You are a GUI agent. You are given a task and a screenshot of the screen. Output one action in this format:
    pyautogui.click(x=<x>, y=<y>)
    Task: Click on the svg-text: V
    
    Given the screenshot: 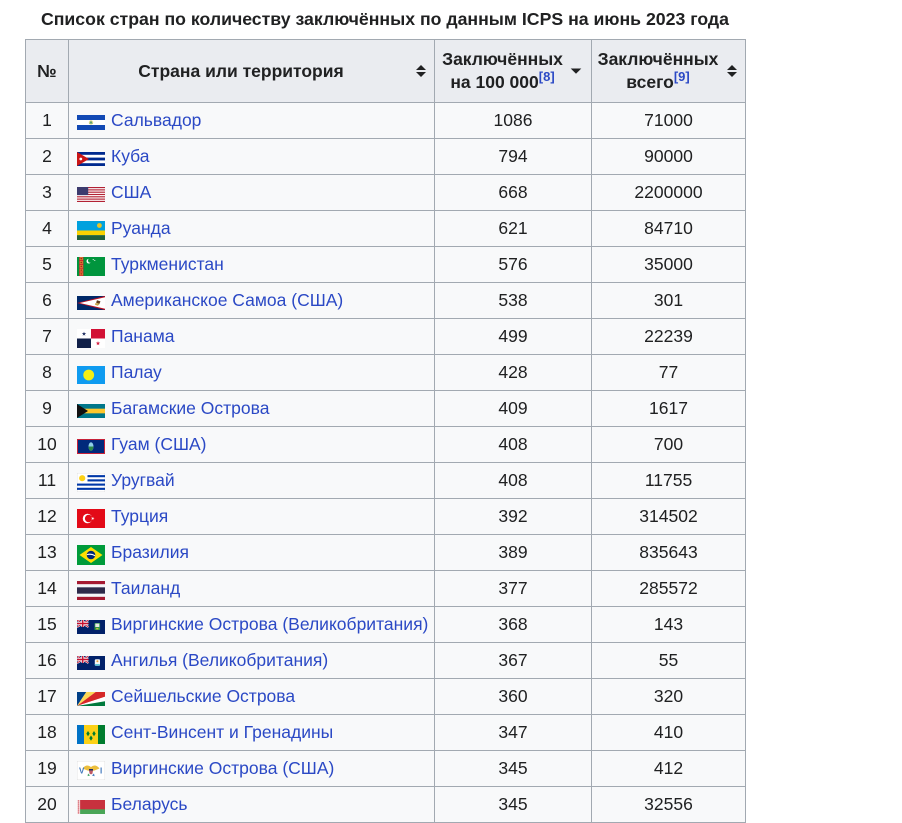 What is the action you would take?
    pyautogui.click(x=82, y=771)
    